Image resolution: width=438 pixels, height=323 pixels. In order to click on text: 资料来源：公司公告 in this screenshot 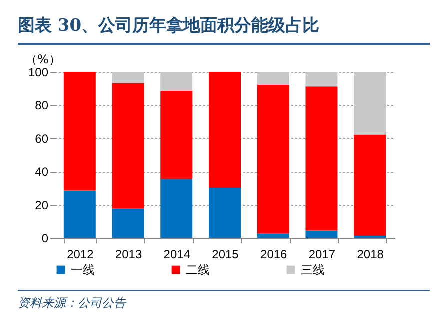, I will do `click(224, 301)`.